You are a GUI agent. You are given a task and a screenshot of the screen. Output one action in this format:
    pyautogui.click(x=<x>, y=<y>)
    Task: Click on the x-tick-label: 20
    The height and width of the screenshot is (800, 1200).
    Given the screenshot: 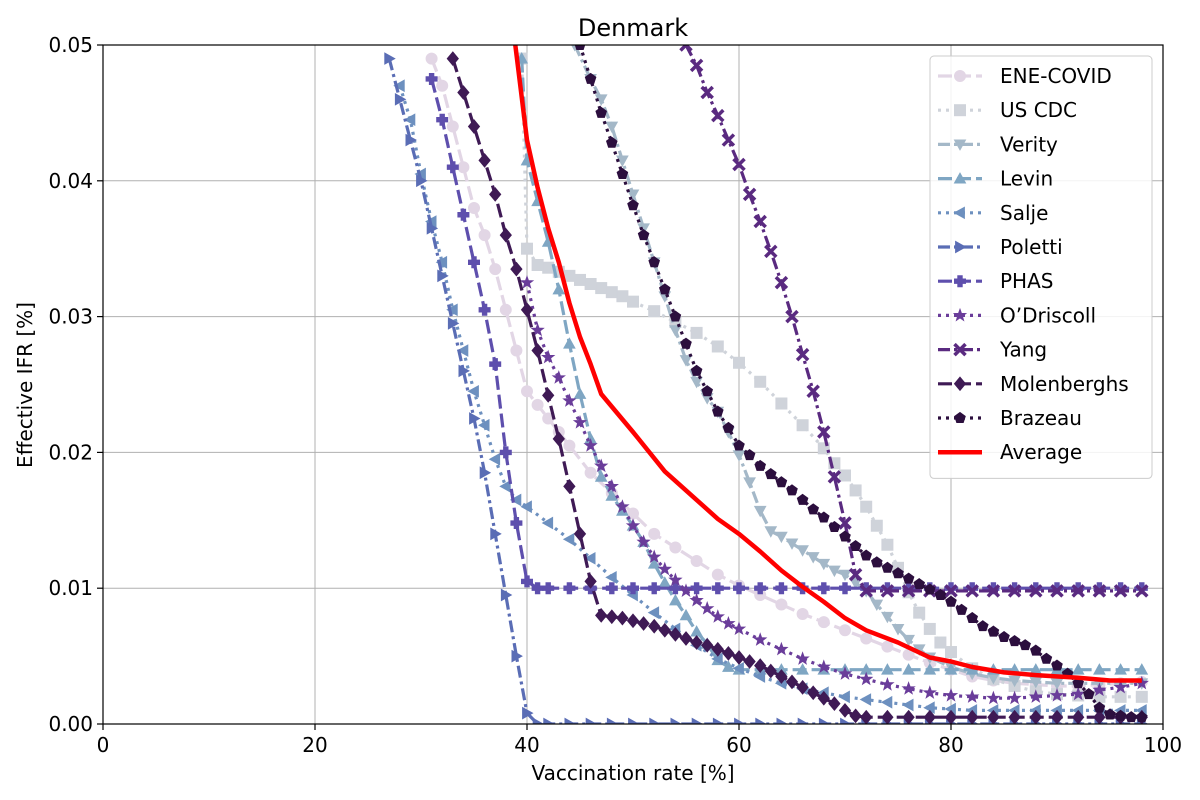 What is the action you would take?
    pyautogui.click(x=314, y=745)
    